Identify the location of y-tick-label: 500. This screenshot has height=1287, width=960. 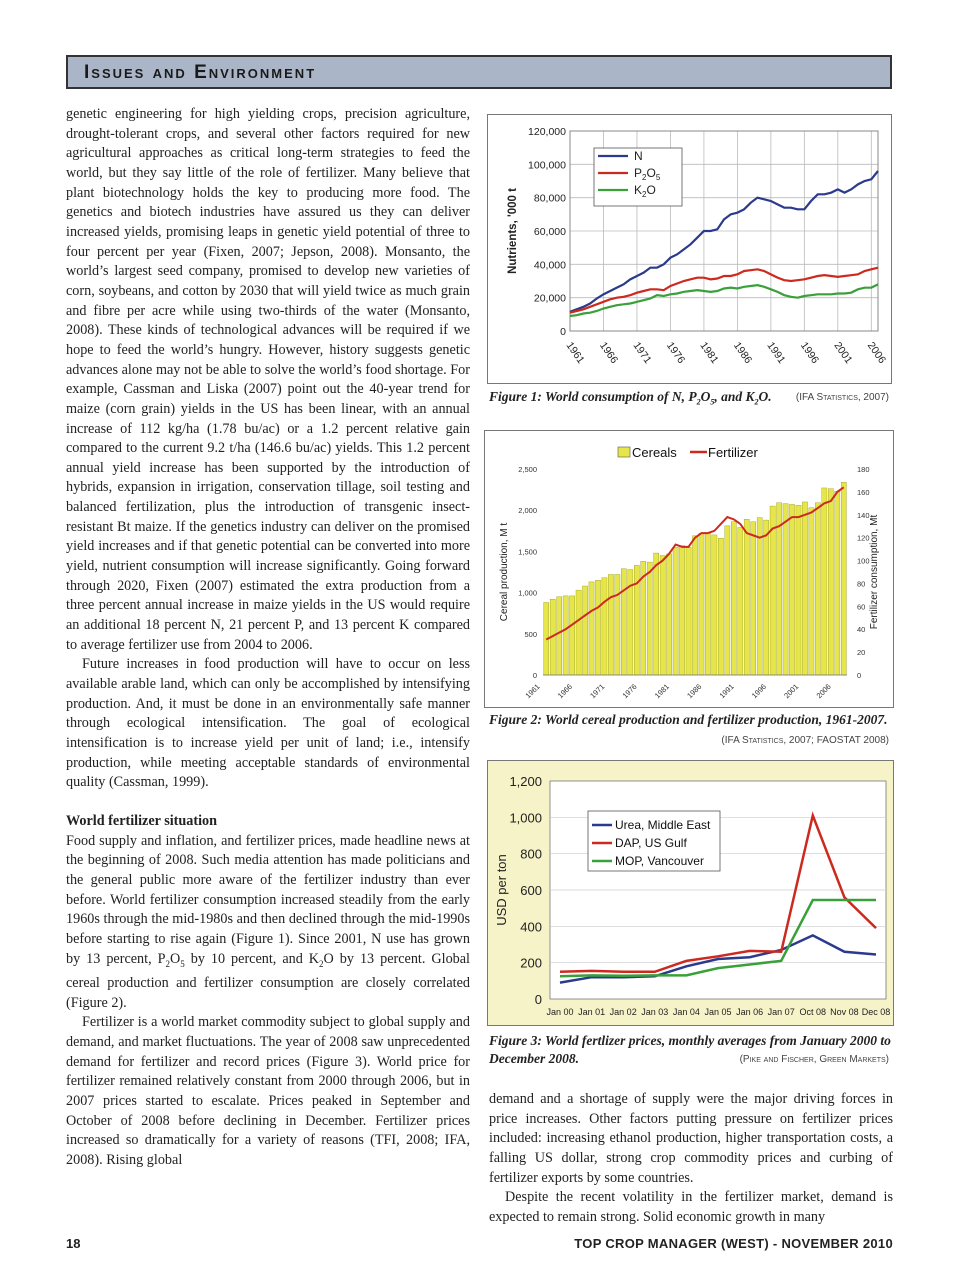
(530, 634).